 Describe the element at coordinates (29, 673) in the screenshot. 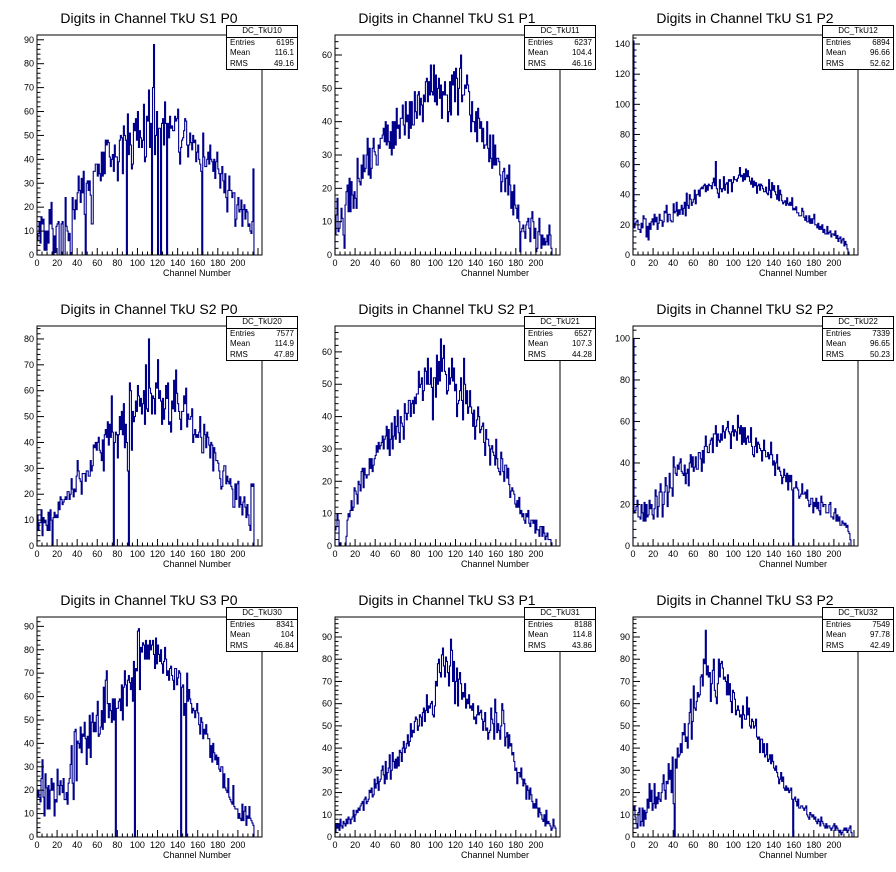

I see `y-tick-label: 70` at that location.